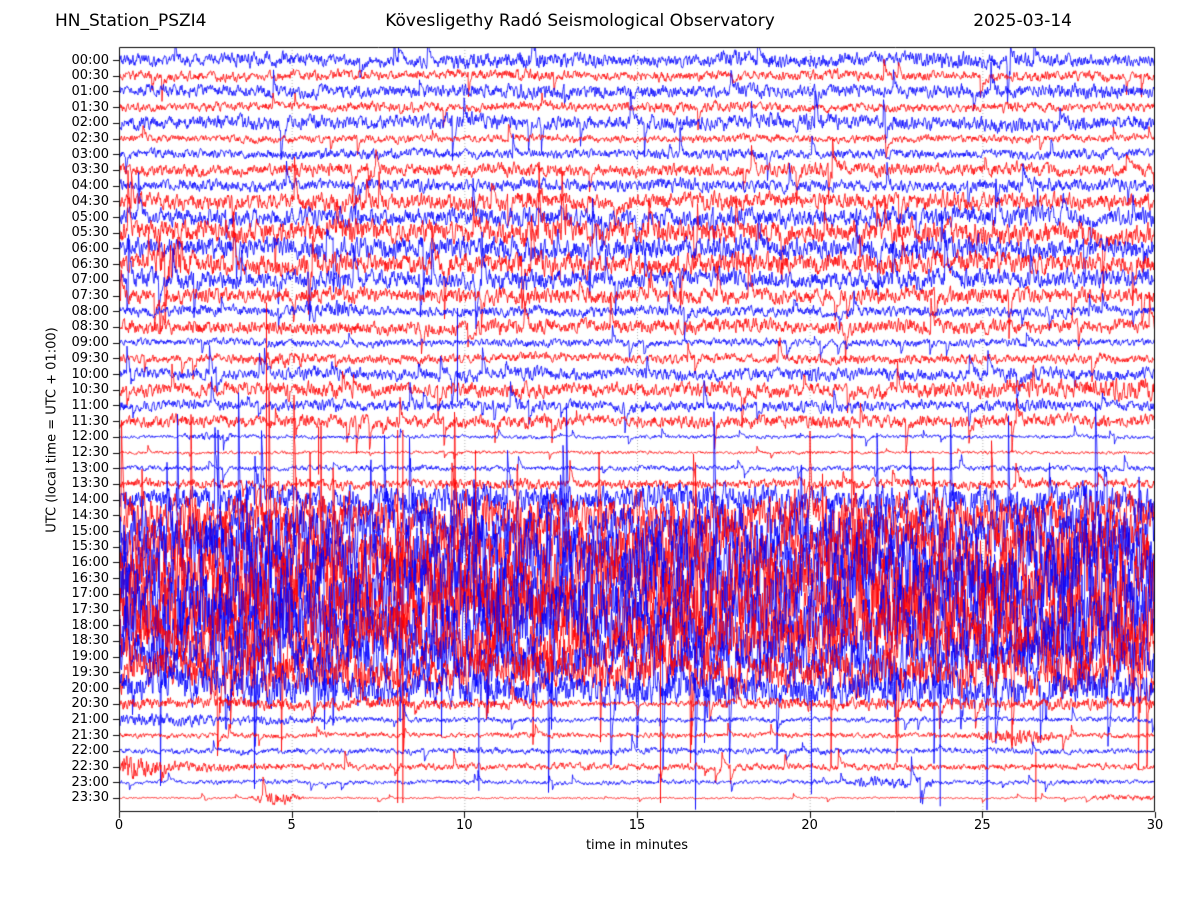  I want to click on x-tick-label: 15, so click(637, 825).